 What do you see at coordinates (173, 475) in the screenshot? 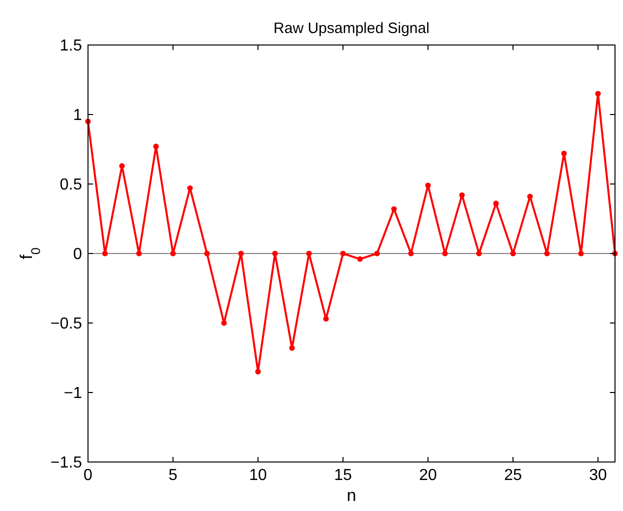
I see `x-tick-label: 5` at bounding box center [173, 475].